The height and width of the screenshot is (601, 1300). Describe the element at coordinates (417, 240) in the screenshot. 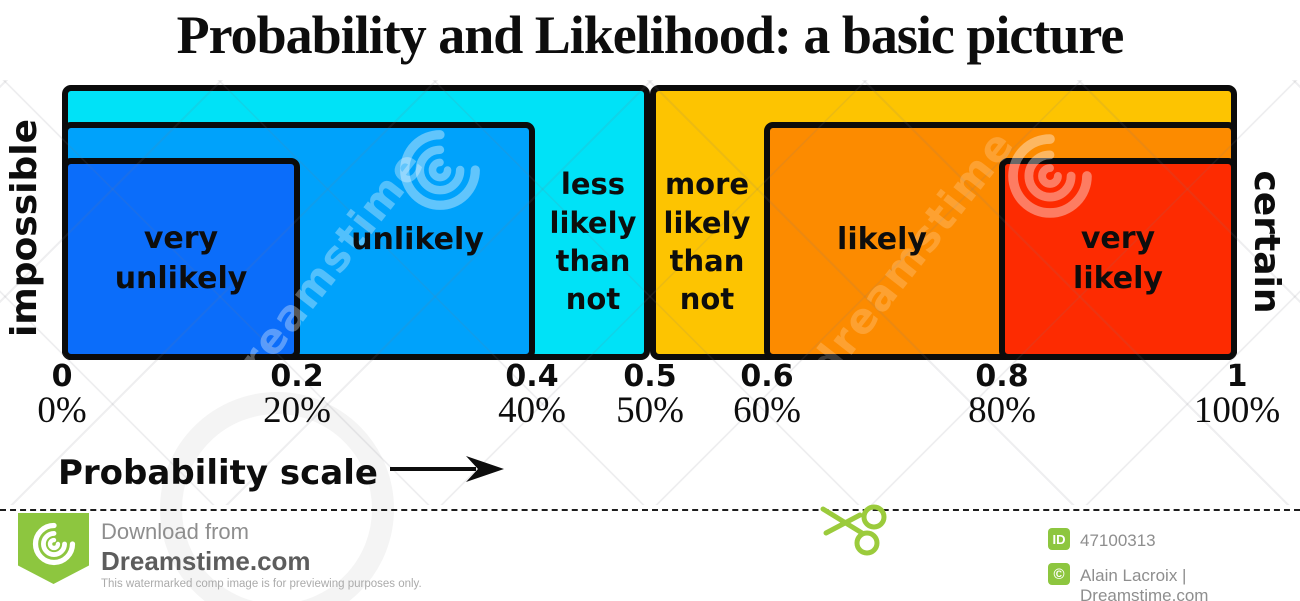

I see `band-label-unlikely: unlikely` at that location.